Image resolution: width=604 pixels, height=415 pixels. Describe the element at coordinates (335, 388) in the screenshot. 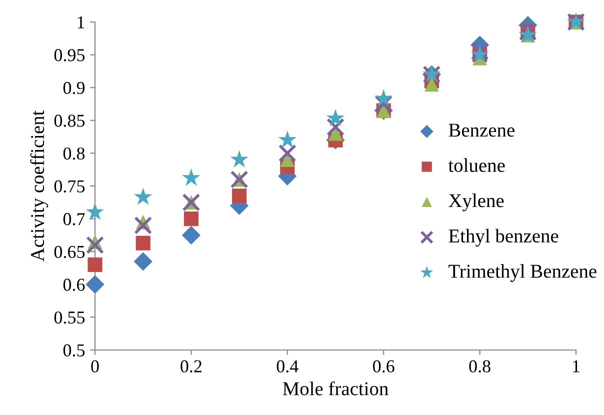

I see `x-axis-title: Mole fraction` at that location.